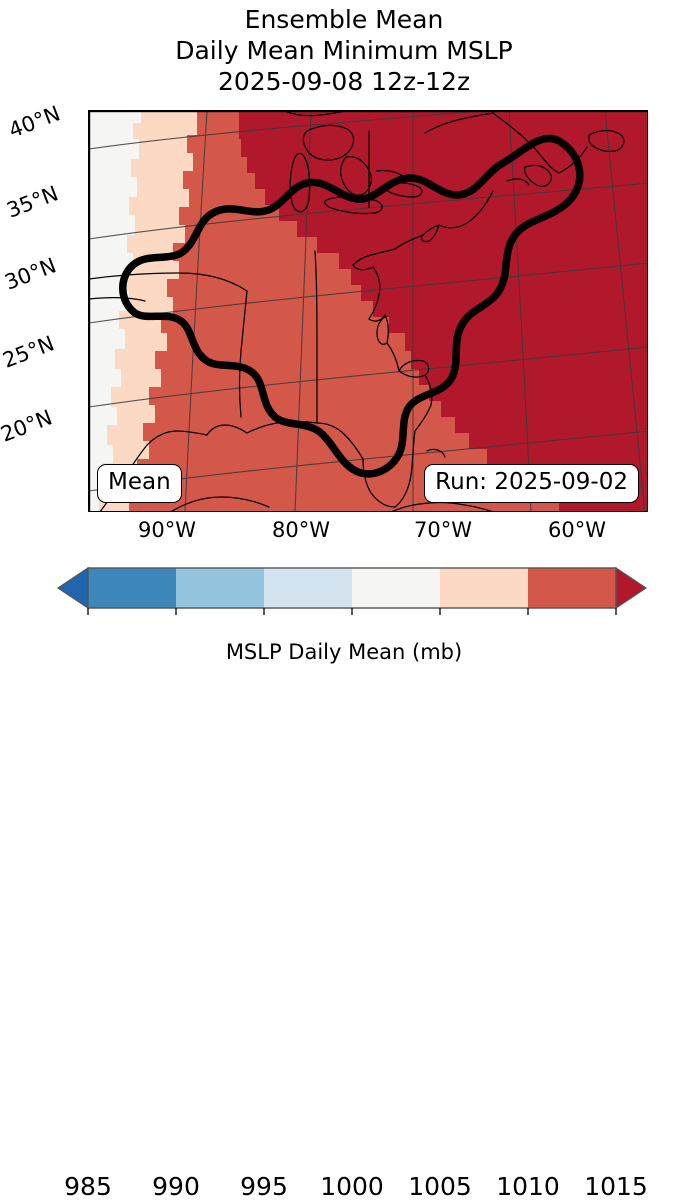  Describe the element at coordinates (344, 19) in the screenshot. I see `title-line-1: Ensemble Mean` at that location.